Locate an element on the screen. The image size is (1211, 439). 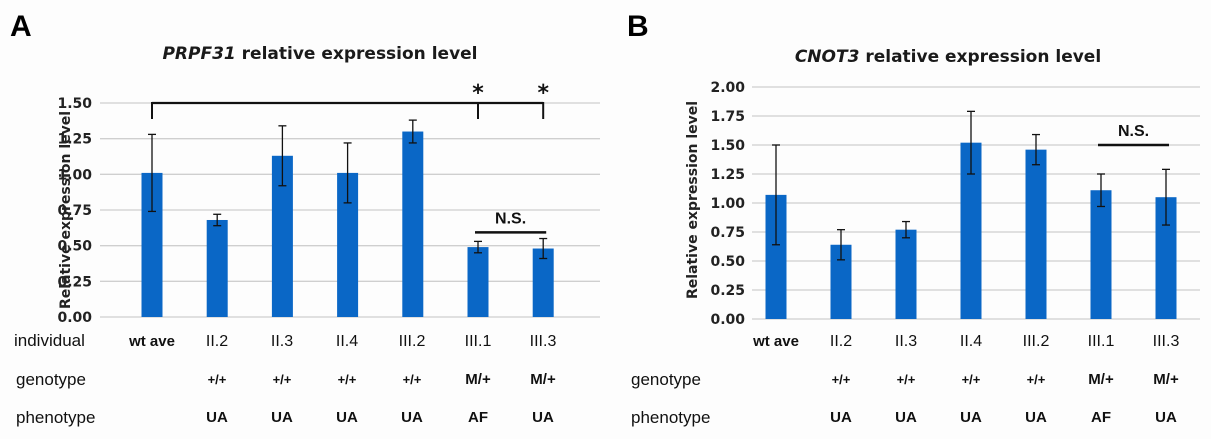
panel-a-row-label-phenotype: phenotype is located at coordinates (55, 417).